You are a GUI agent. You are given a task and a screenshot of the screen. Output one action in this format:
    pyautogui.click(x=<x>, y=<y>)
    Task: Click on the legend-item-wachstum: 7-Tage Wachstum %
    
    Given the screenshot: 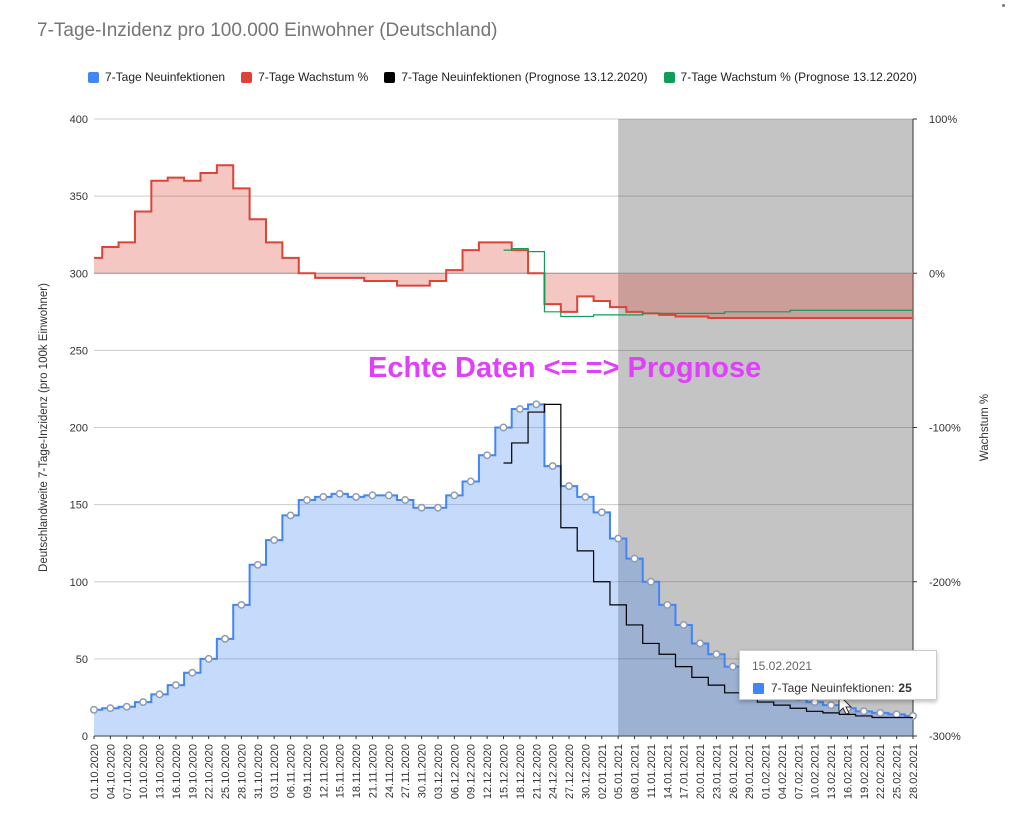 What is the action you would take?
    pyautogui.click(x=304, y=77)
    